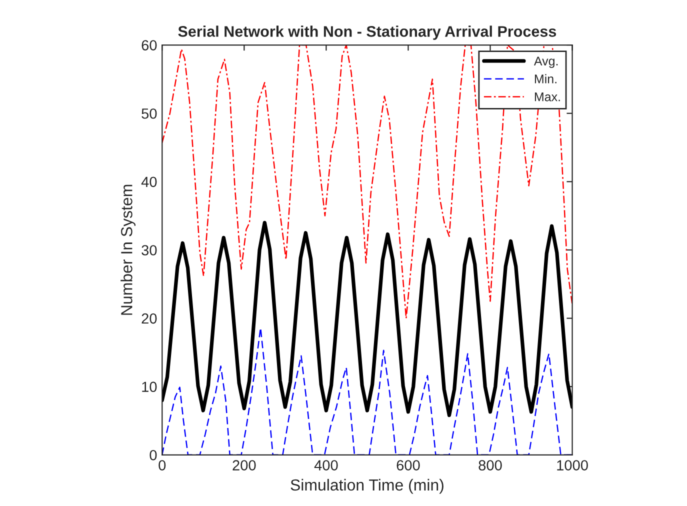 This screenshot has width=687, height=506. What do you see at coordinates (547, 97) in the screenshot?
I see `legend-label: Max.` at bounding box center [547, 97].